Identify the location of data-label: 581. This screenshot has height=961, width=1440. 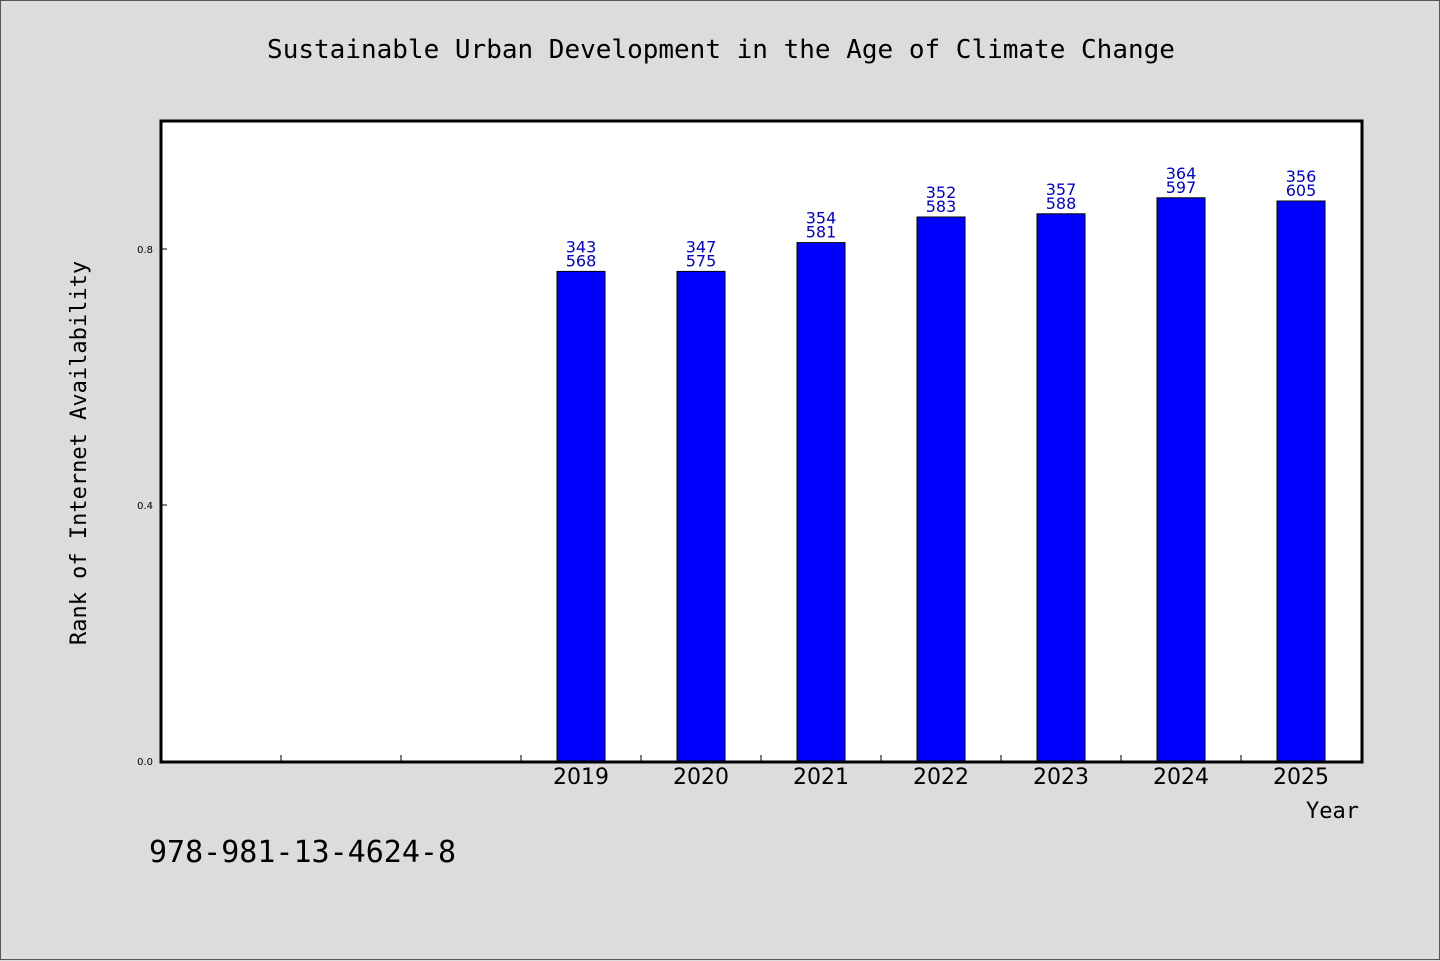
(821, 232).